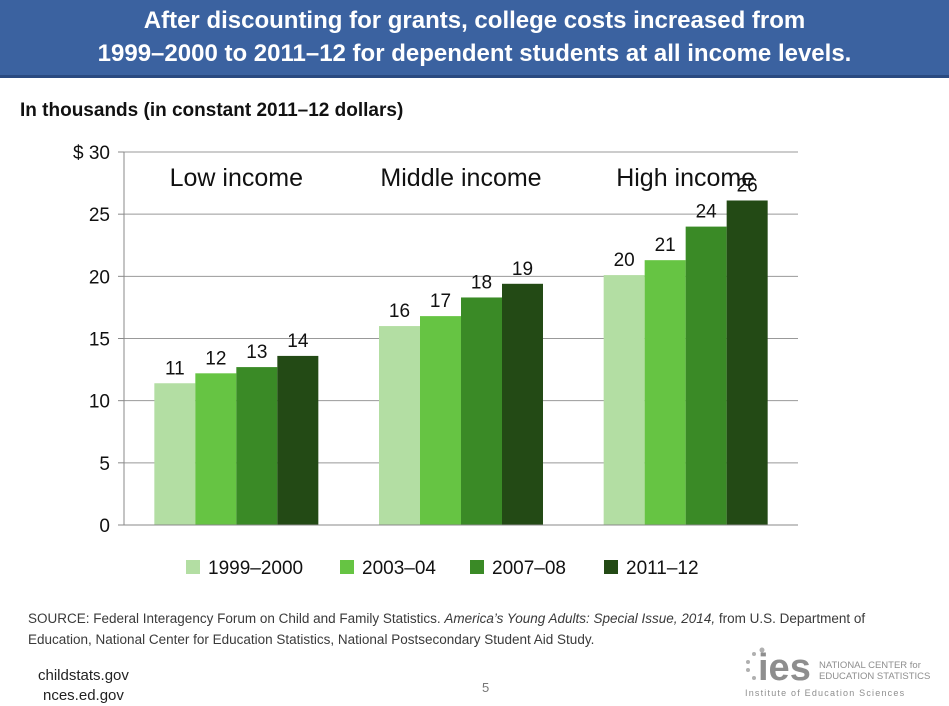 The height and width of the screenshot is (706, 949). I want to click on legend-label: 2007–08, so click(529, 568).